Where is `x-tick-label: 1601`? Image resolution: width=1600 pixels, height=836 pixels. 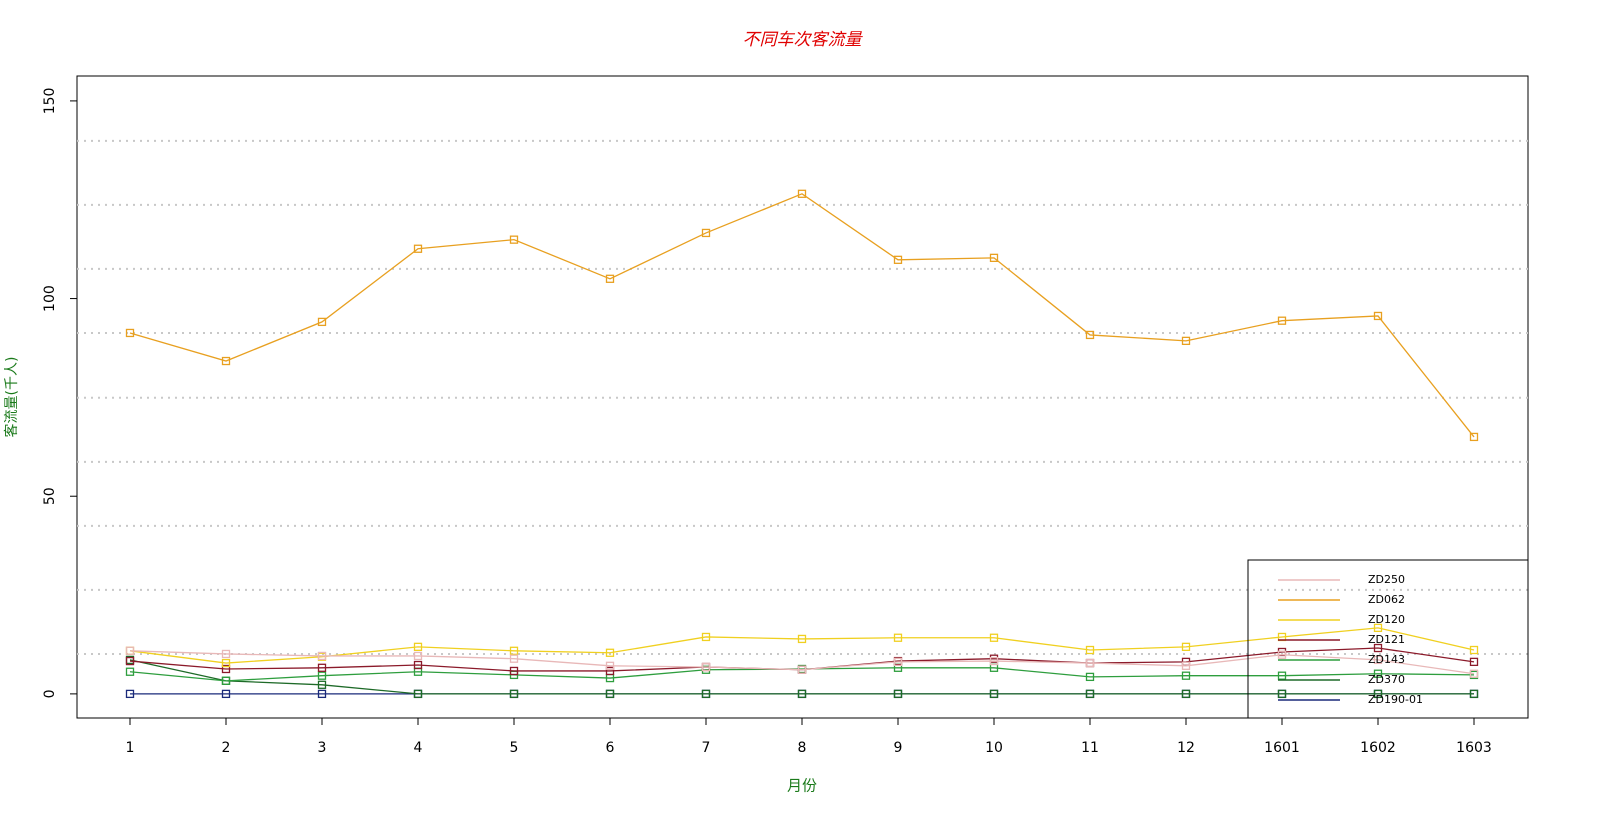 x-tick-label: 1601 is located at coordinates (1282, 748).